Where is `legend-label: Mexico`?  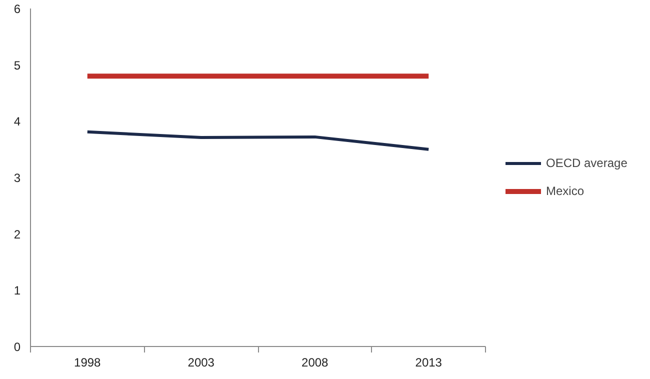
legend-label: Mexico is located at coordinates (565, 191).